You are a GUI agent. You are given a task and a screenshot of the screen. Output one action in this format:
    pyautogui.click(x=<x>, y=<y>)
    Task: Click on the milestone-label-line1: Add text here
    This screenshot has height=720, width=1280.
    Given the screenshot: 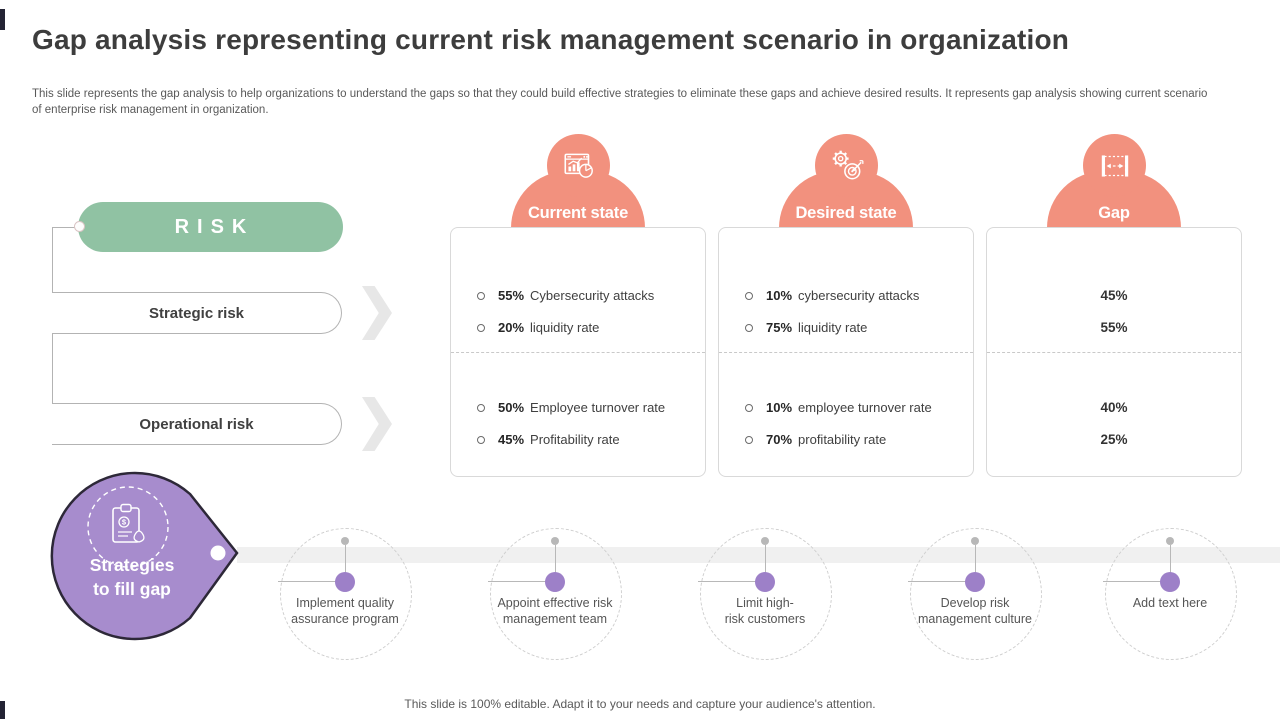 What is the action you would take?
    pyautogui.click(x=1170, y=603)
    